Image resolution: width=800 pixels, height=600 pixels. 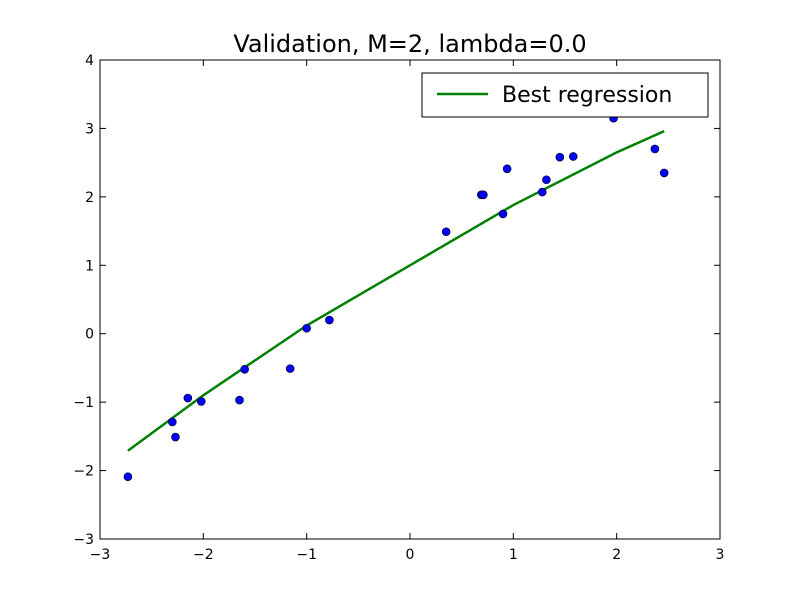 I want to click on legend-label: Best regression, so click(x=587, y=95).